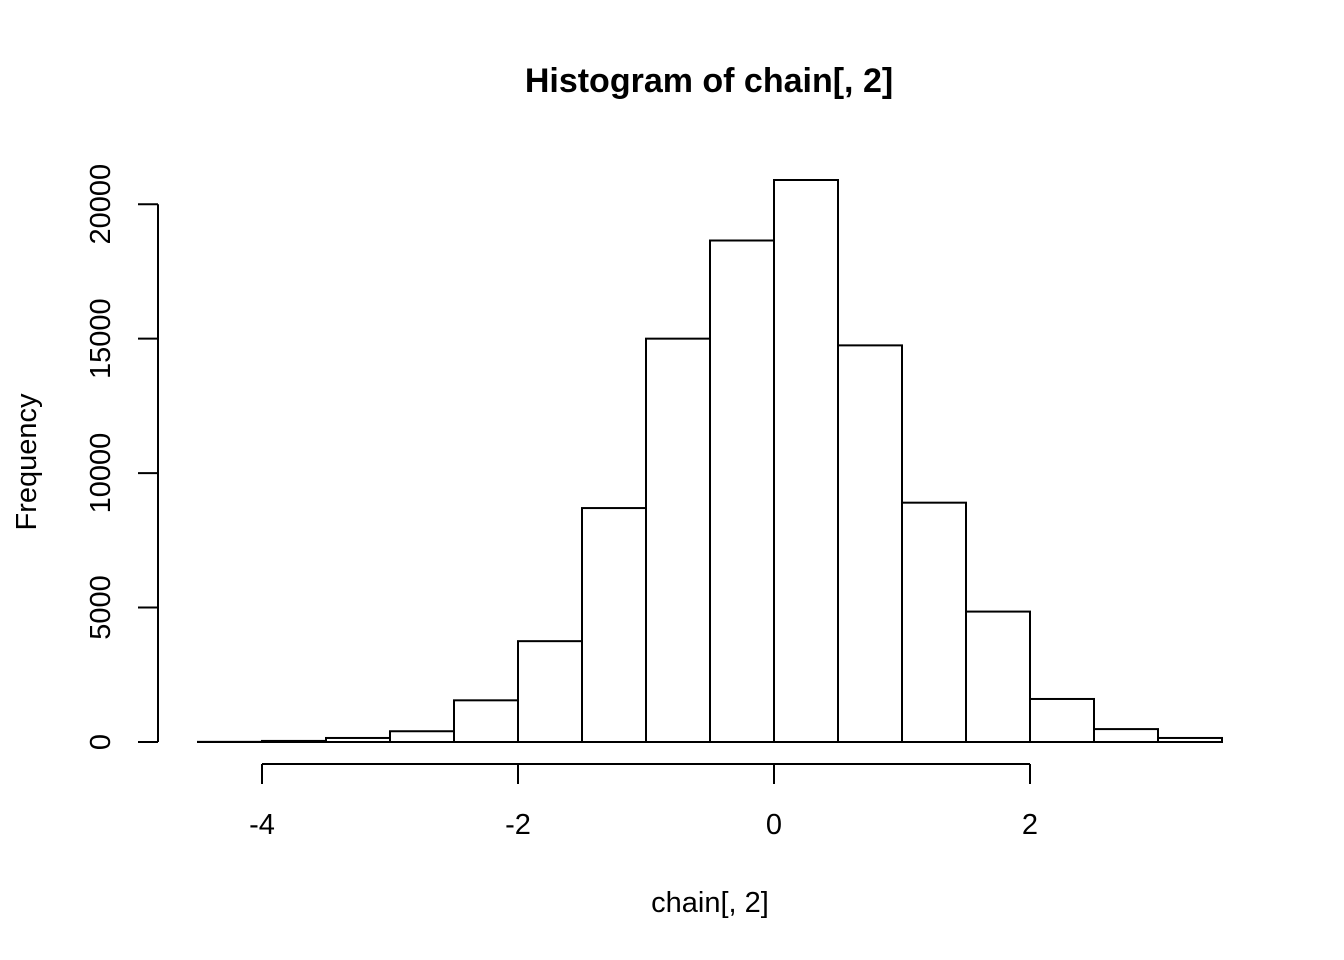 This screenshot has height=960, width=1344. What do you see at coordinates (262, 825) in the screenshot?
I see `x-tick-label: -4` at bounding box center [262, 825].